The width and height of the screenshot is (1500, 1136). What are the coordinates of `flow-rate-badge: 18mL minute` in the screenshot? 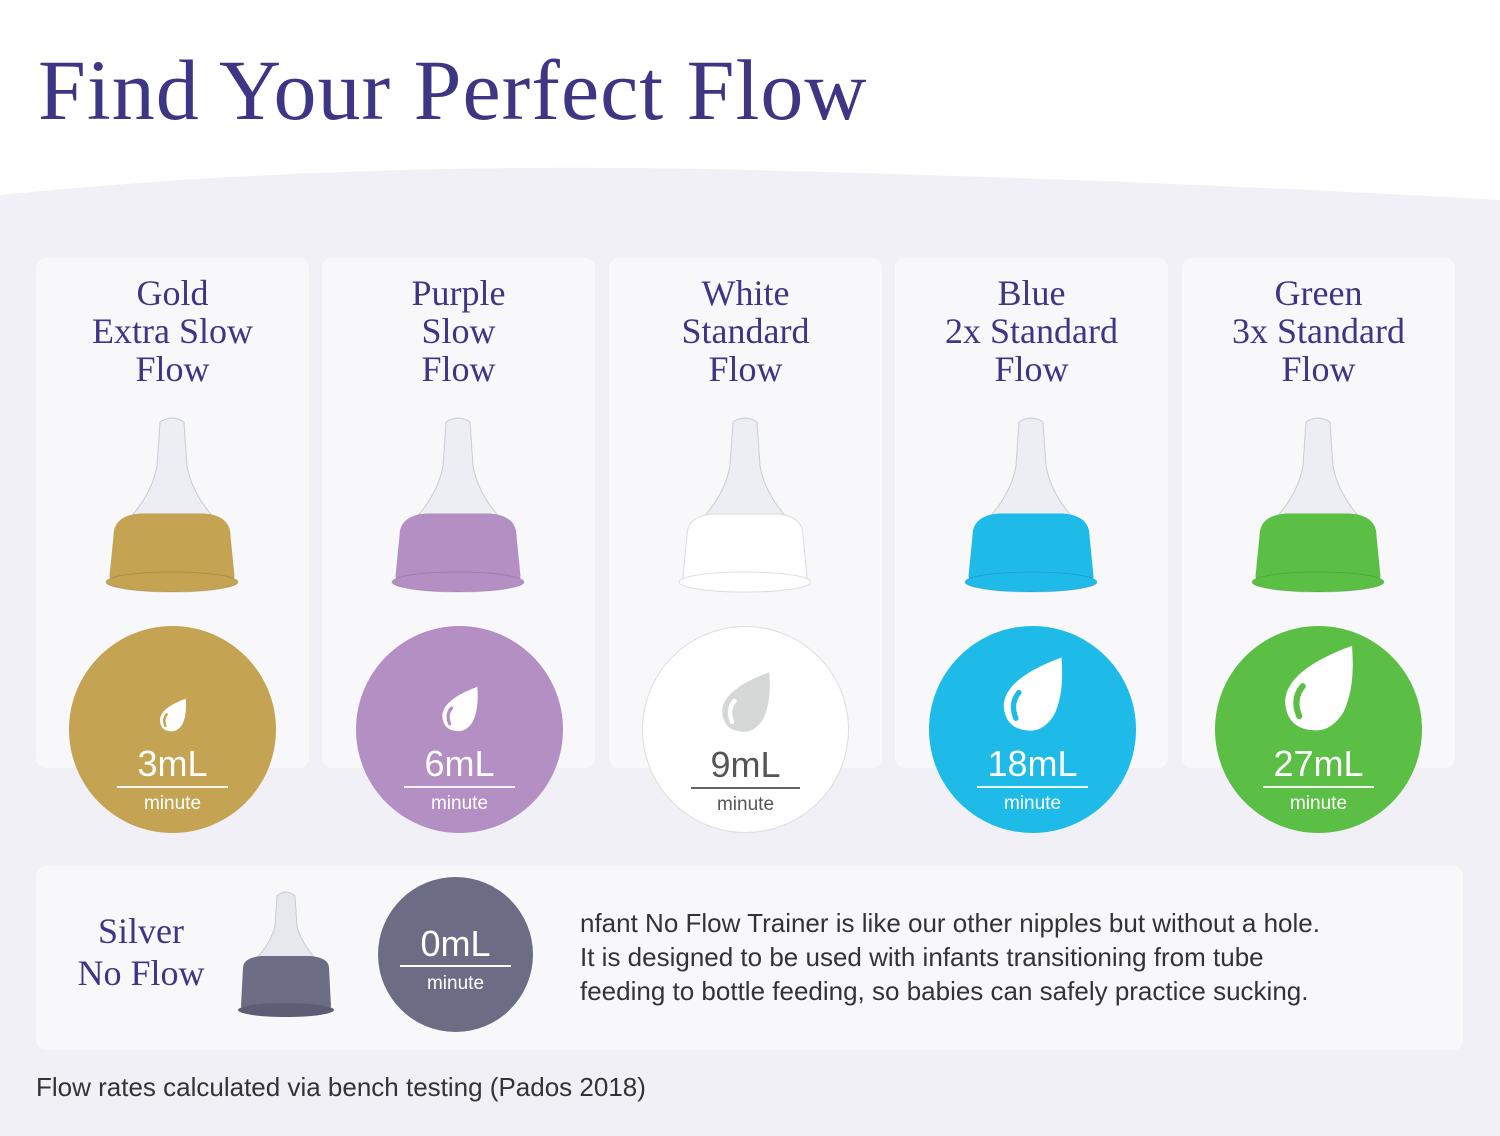 It's located at (1032, 729).